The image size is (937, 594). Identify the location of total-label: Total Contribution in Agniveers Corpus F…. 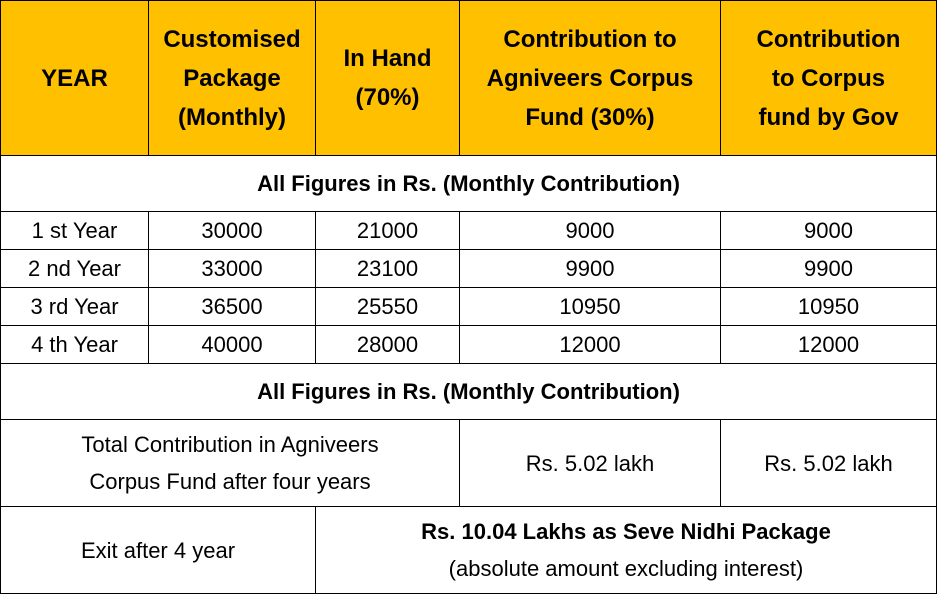
(230, 463).